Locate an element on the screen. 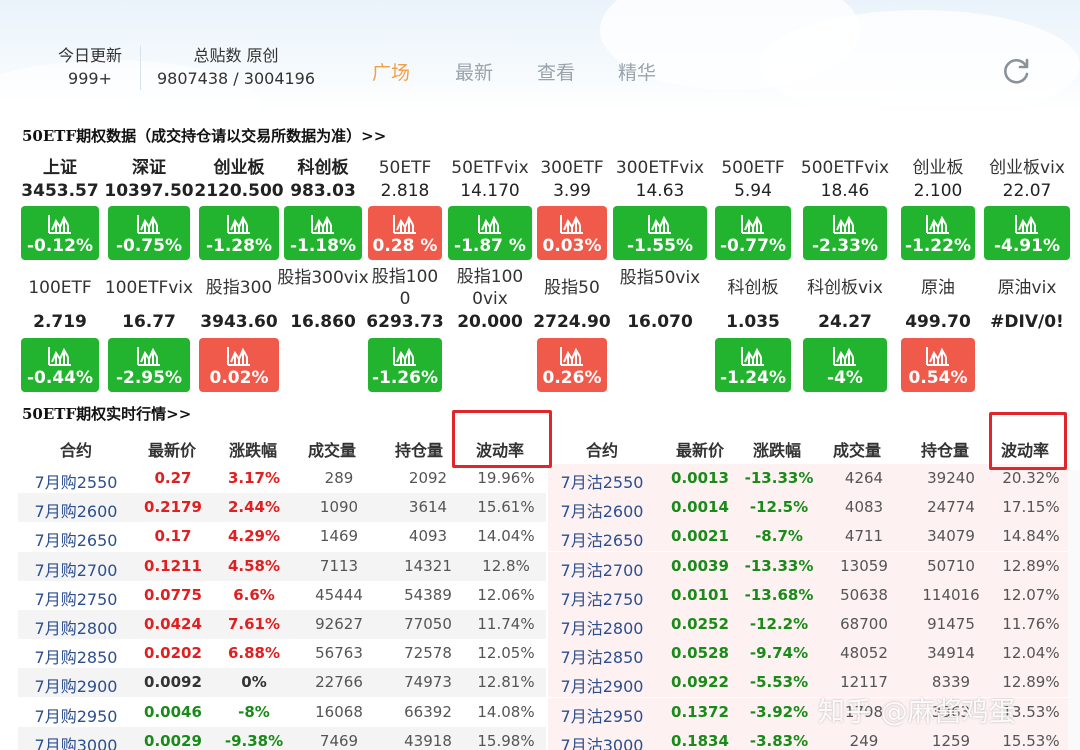  call-contract-name: 7月购2800 is located at coordinates (76, 628).